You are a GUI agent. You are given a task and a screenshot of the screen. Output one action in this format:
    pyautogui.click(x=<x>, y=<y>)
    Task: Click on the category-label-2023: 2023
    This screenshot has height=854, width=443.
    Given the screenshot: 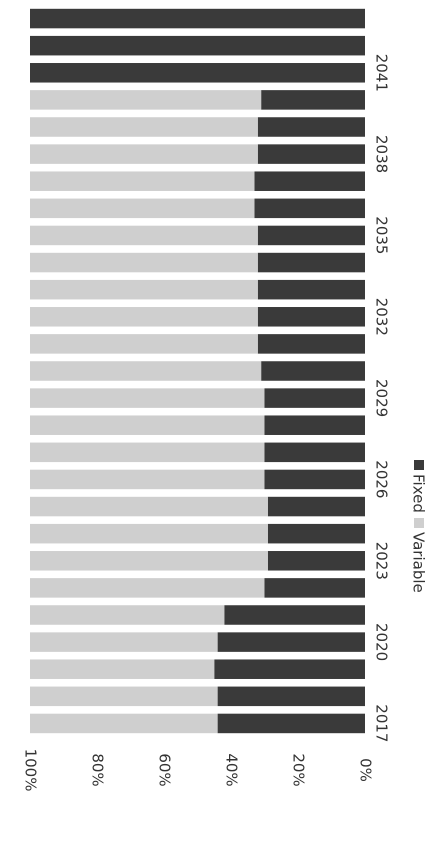 What is the action you would take?
    pyautogui.click(x=382, y=561)
    